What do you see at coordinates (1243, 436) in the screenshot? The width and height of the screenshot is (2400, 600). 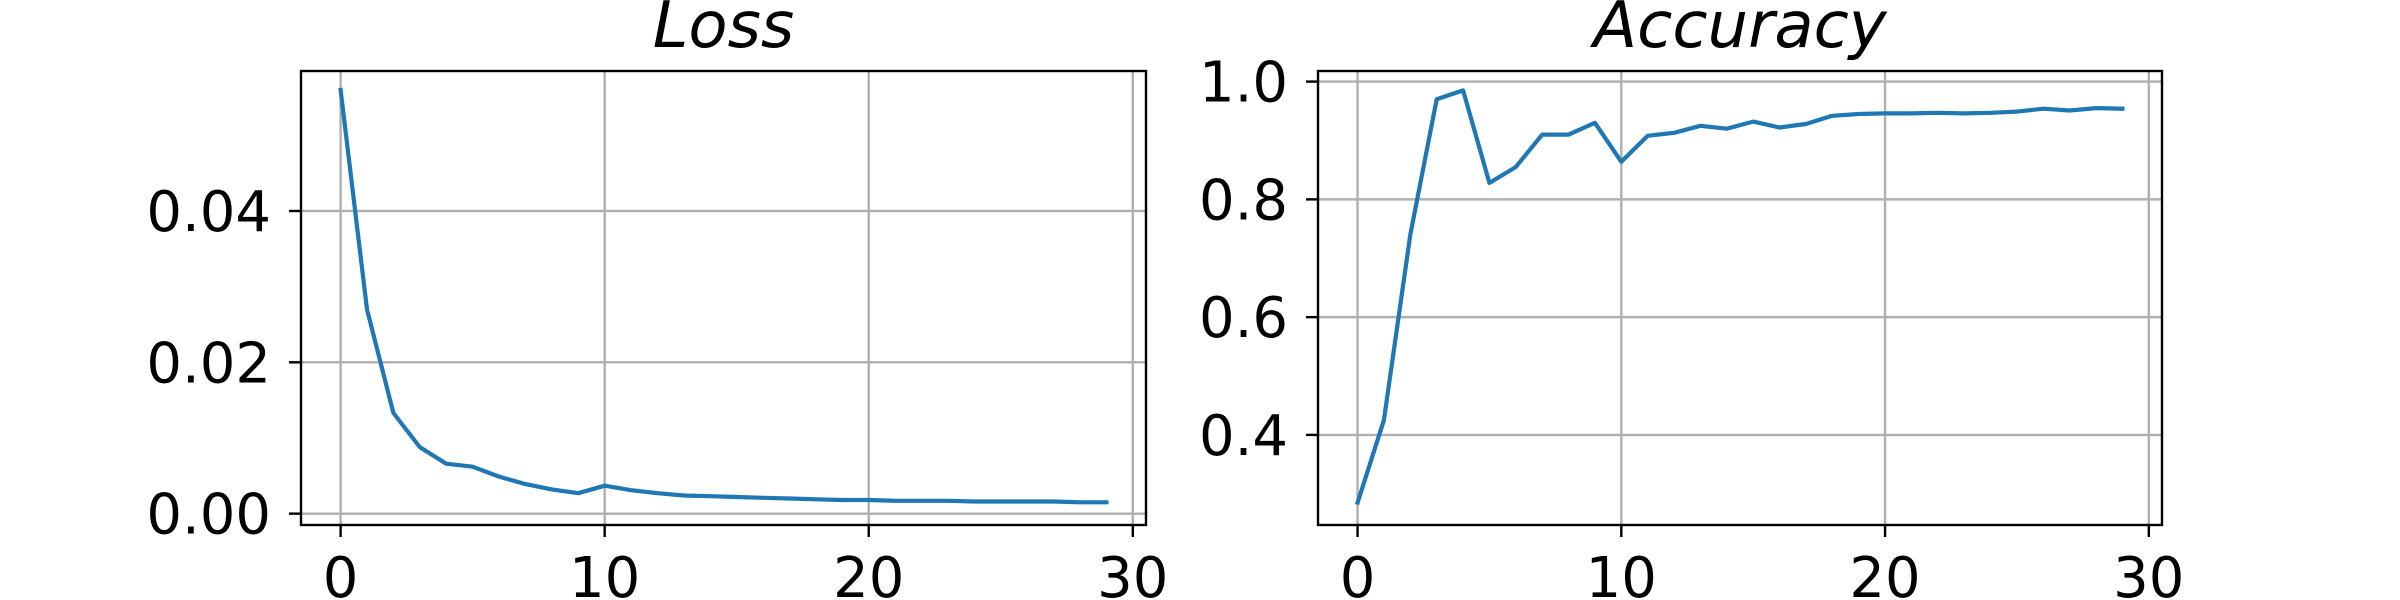 I see `accuracy-y-tick-label: 0.4` at bounding box center [1243, 436].